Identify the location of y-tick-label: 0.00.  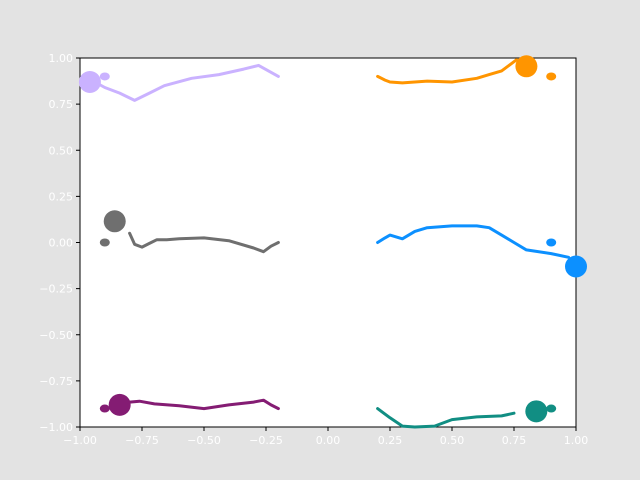
(61, 243).